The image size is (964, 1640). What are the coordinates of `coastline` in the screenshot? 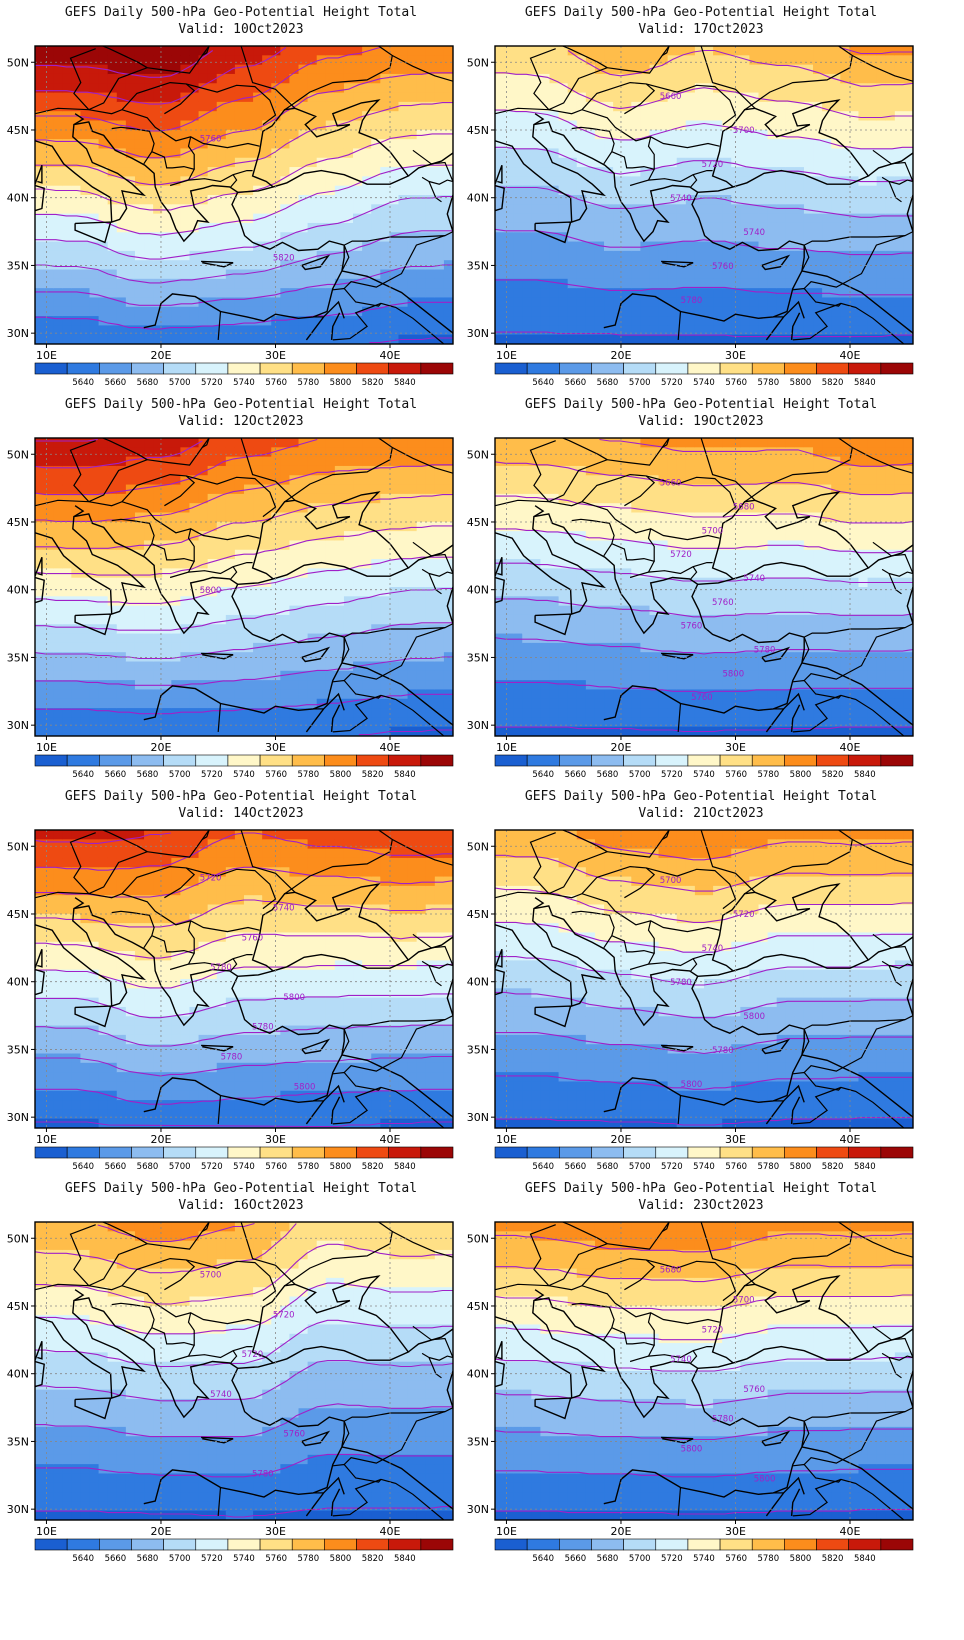 It's located at (39, 174).